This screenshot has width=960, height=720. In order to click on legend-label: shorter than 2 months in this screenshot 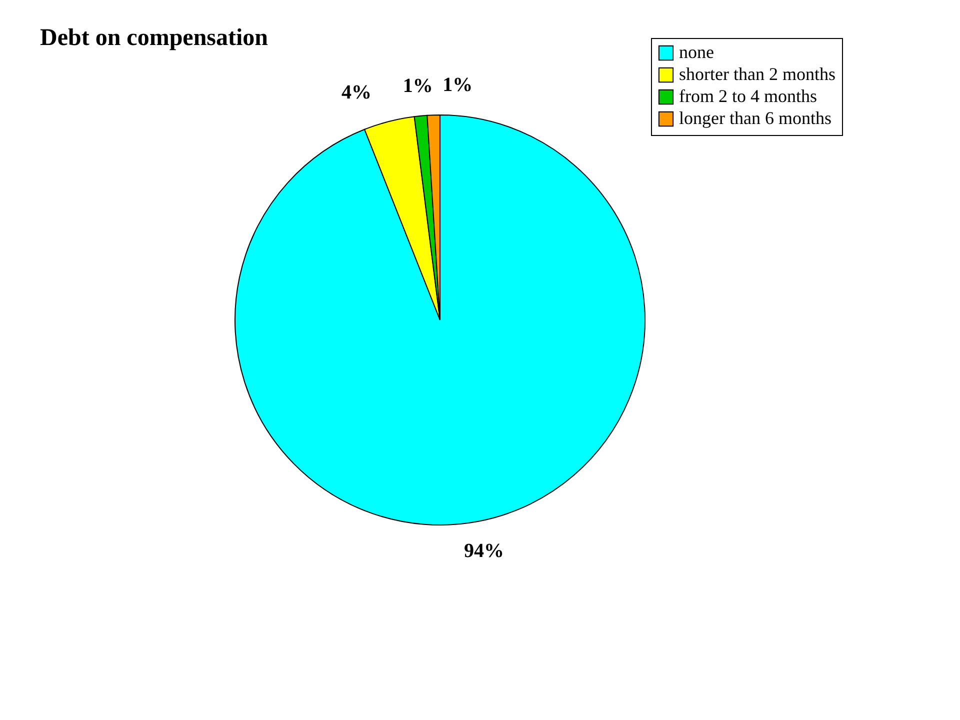, I will do `click(757, 74)`.